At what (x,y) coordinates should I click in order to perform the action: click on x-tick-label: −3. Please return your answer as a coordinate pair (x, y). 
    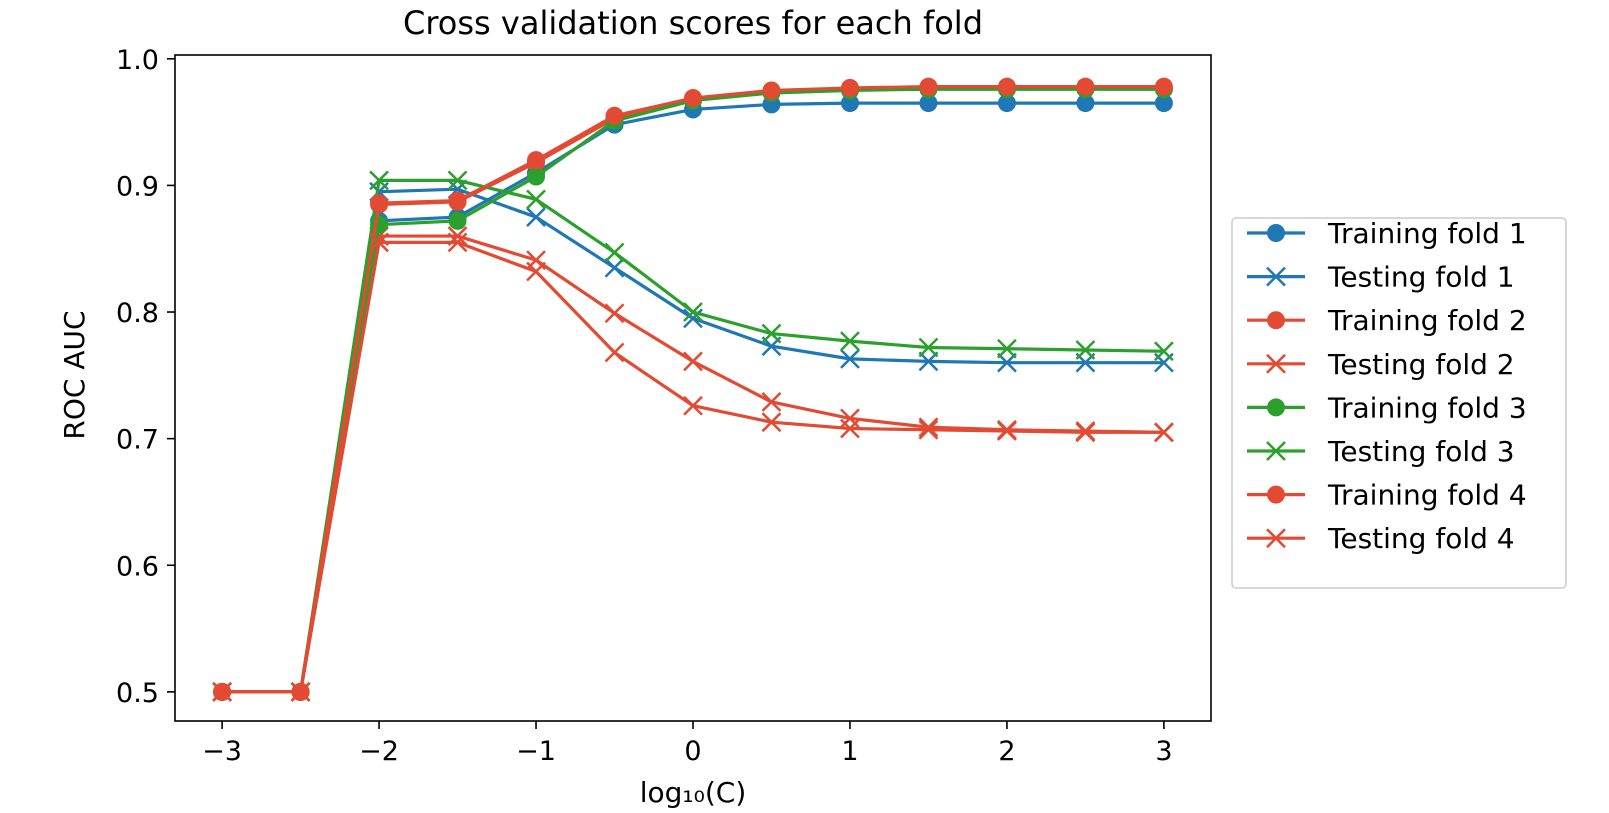
    Looking at the image, I should click on (222, 751).